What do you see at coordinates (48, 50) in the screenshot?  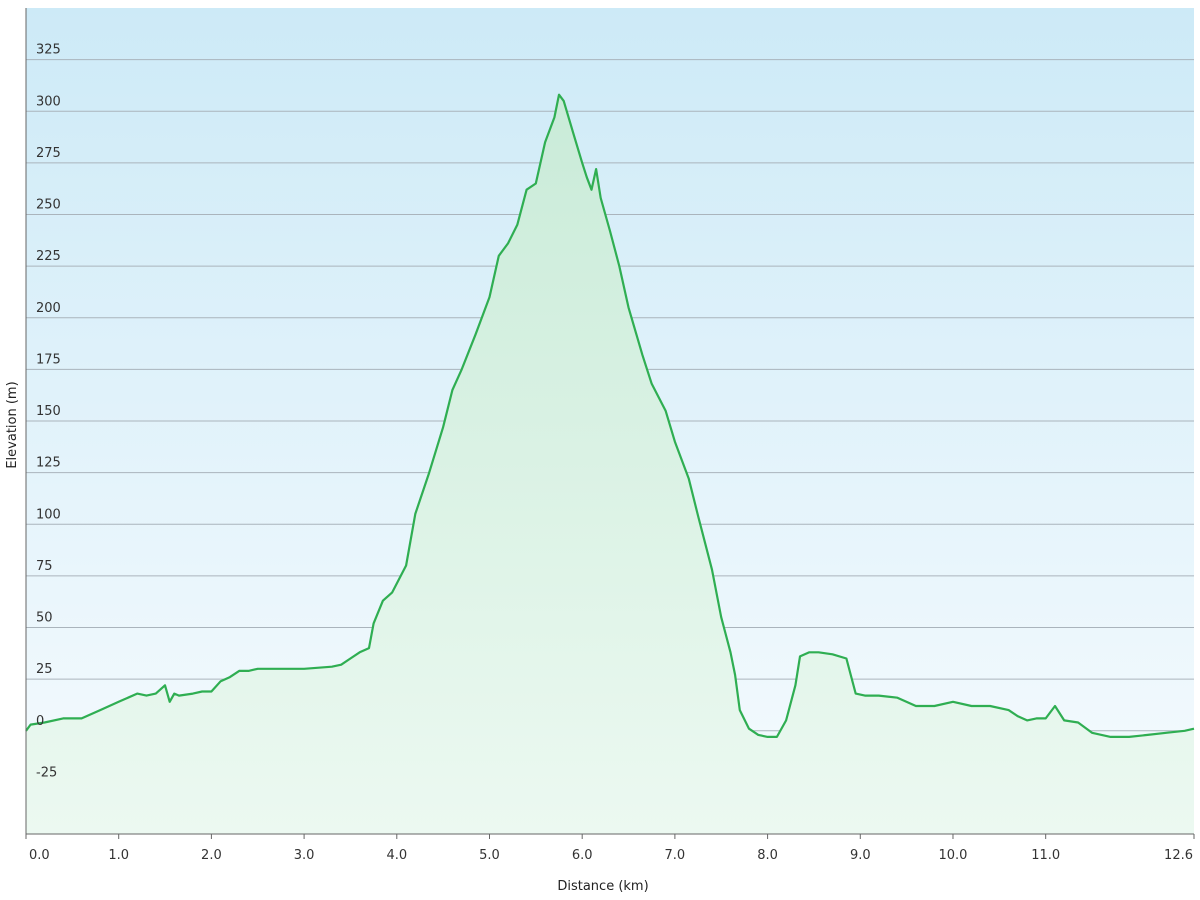 I see `y-tick-label: 325` at bounding box center [48, 50].